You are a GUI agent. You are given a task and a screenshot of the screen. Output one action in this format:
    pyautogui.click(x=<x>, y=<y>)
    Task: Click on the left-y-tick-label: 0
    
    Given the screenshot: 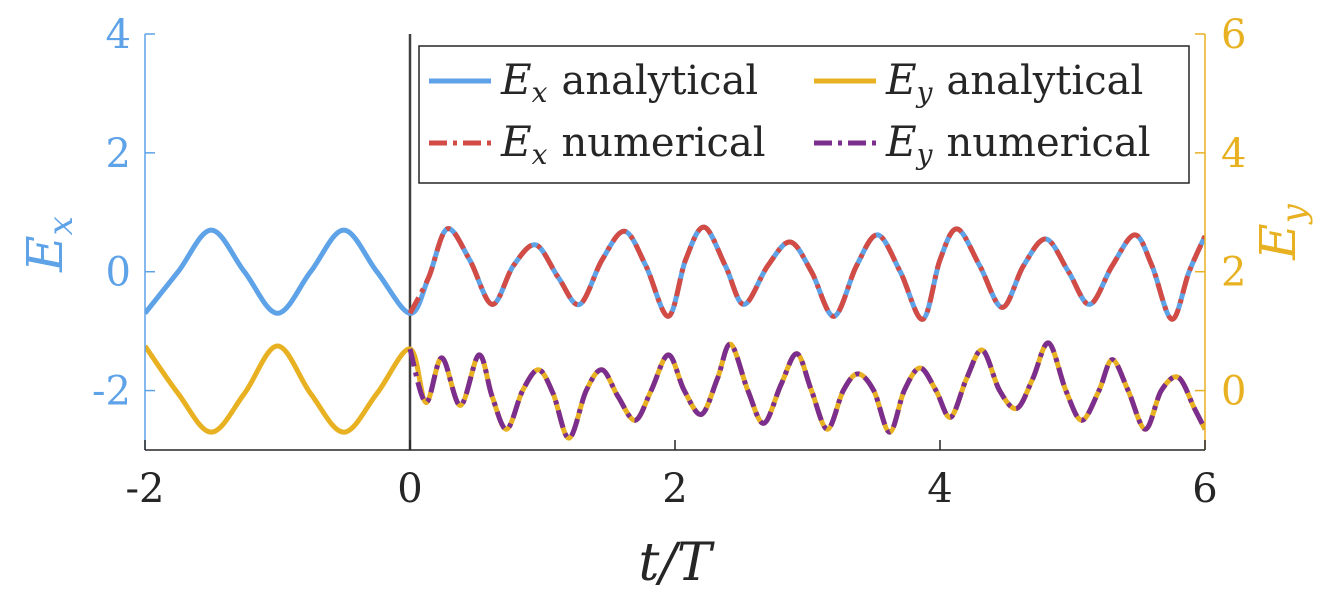 What is the action you would take?
    pyautogui.click(x=118, y=273)
    